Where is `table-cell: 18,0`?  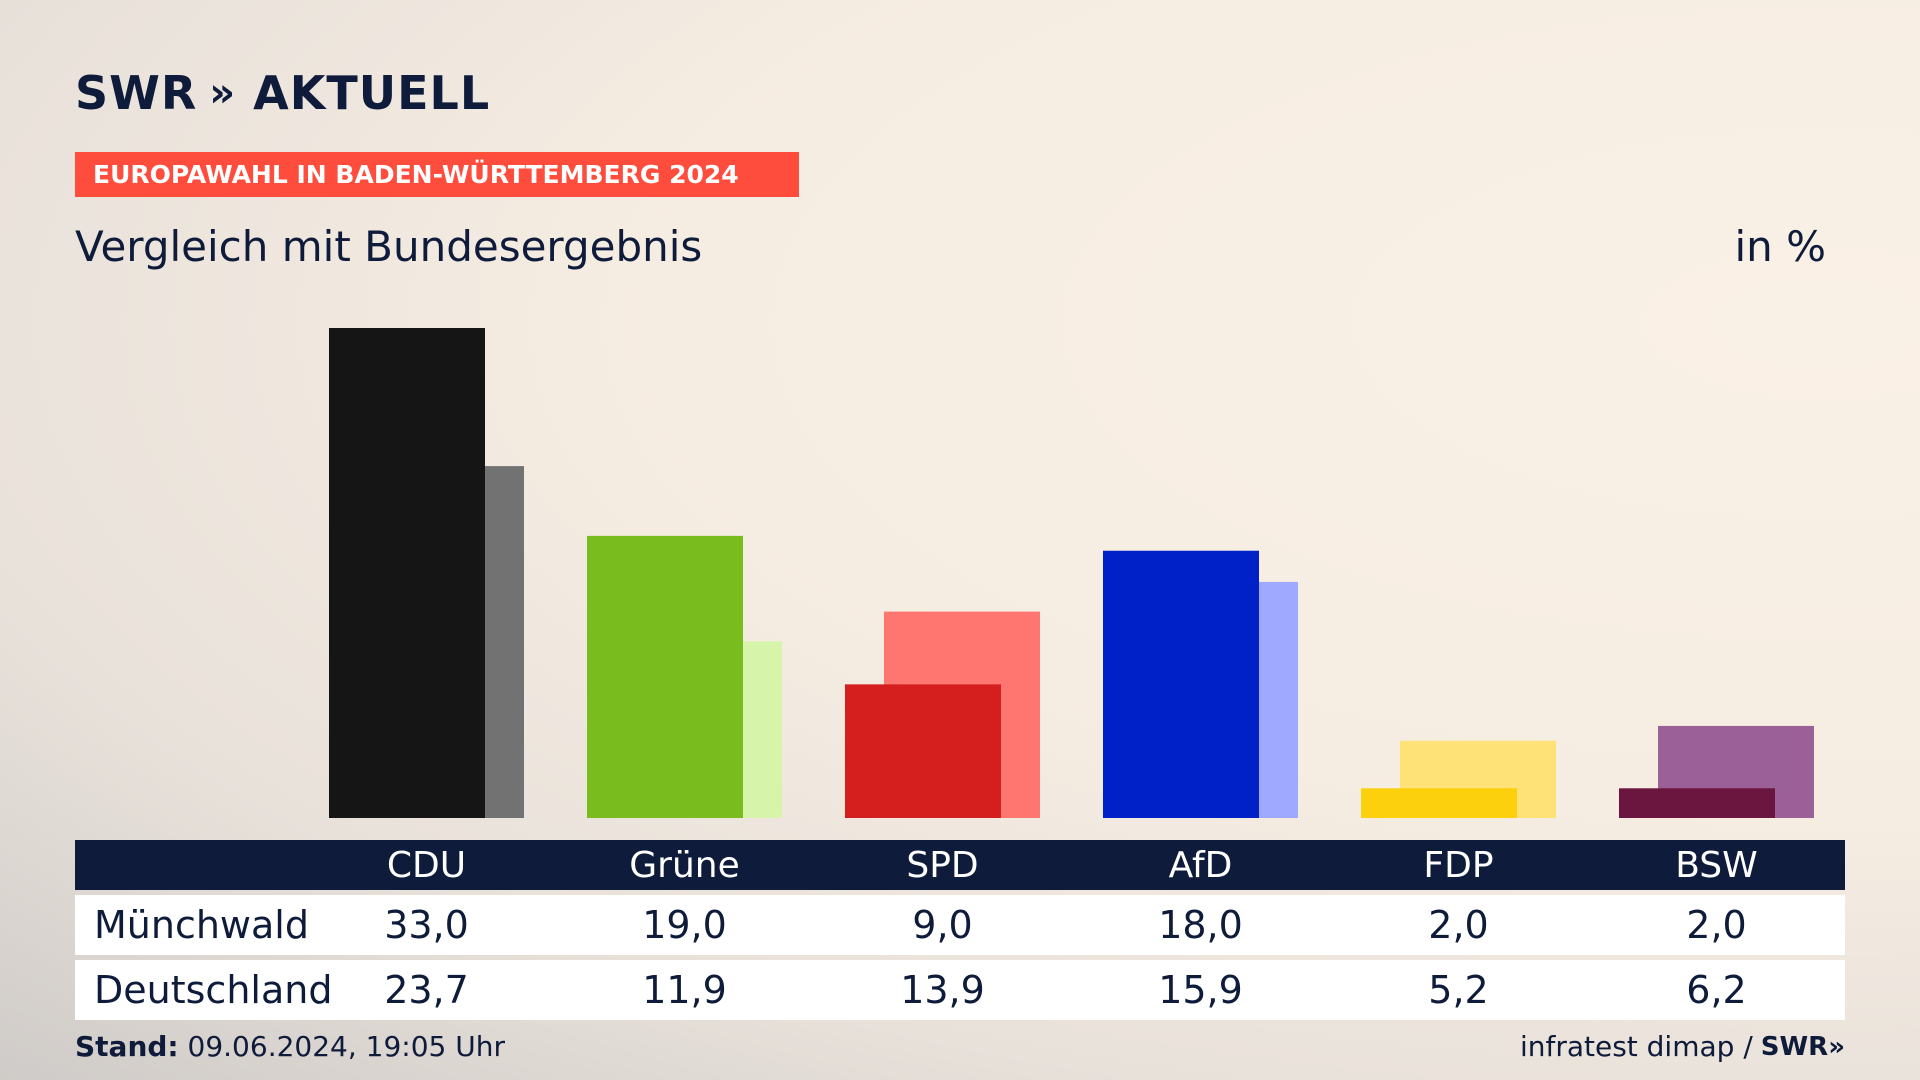 table-cell: 18,0 is located at coordinates (1200, 925).